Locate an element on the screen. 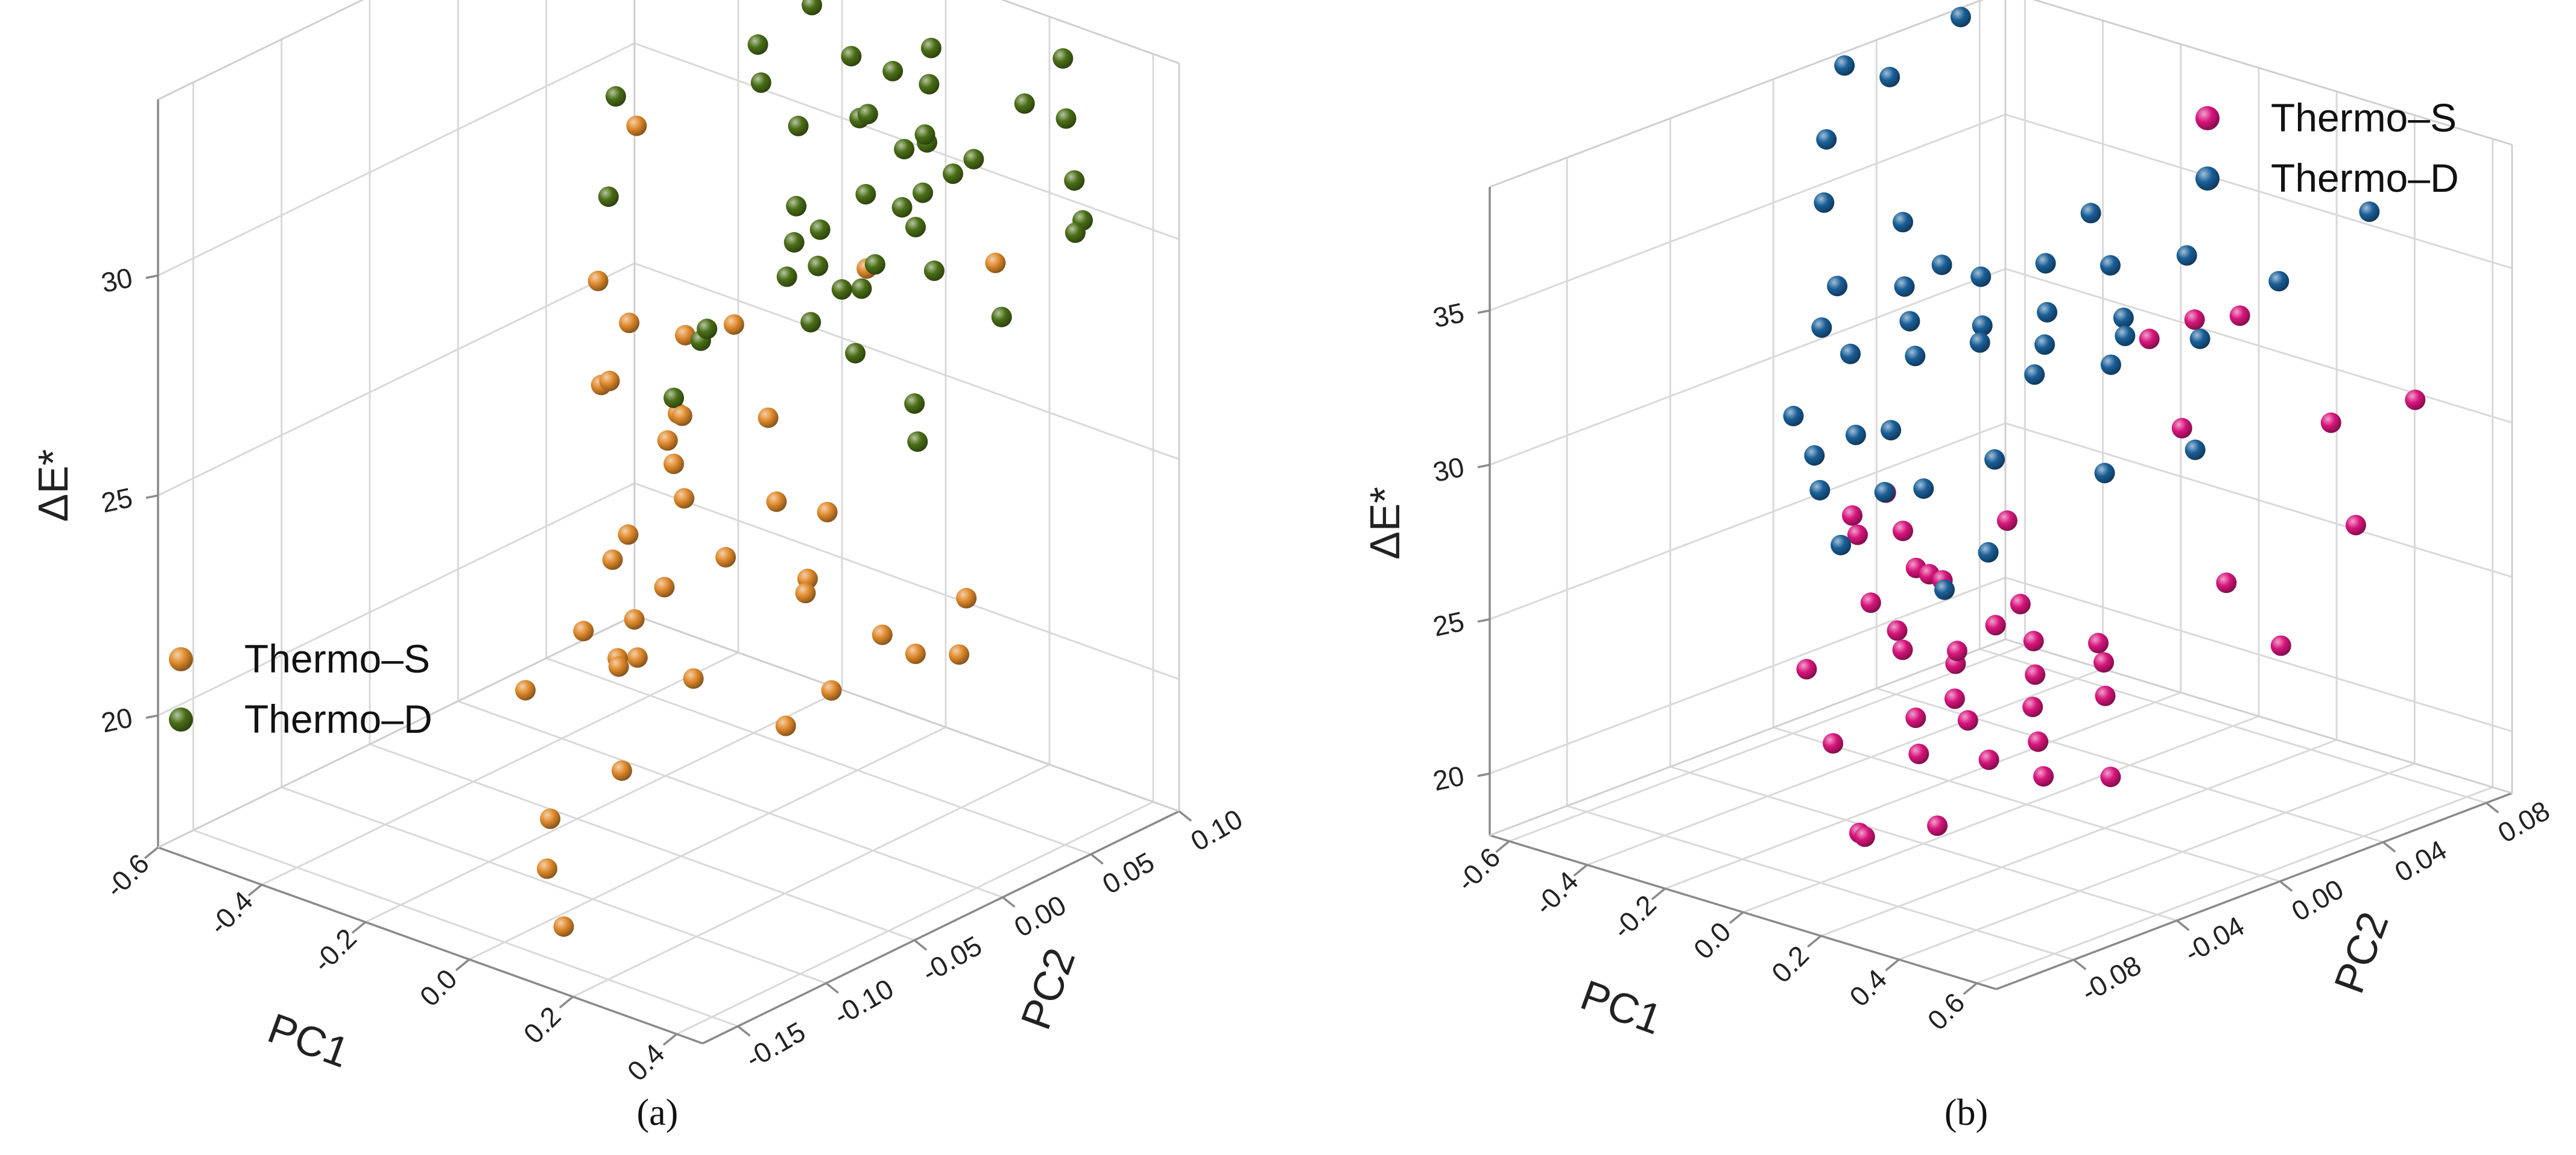 Image resolution: width=2576 pixels, height=1155 pixels. y-tick-label: 0.04 is located at coordinates (2420, 861).